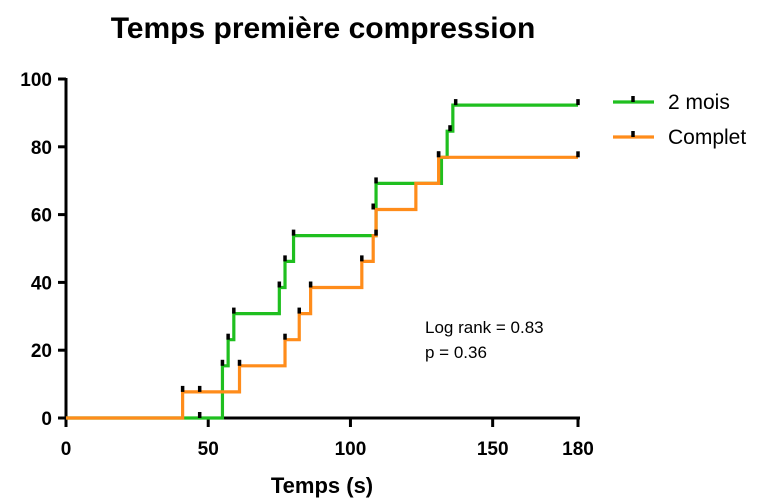 This screenshot has height=499, width=775. What do you see at coordinates (484, 327) in the screenshot?
I see `log-rank-text: Log rank = 0.83` at bounding box center [484, 327].